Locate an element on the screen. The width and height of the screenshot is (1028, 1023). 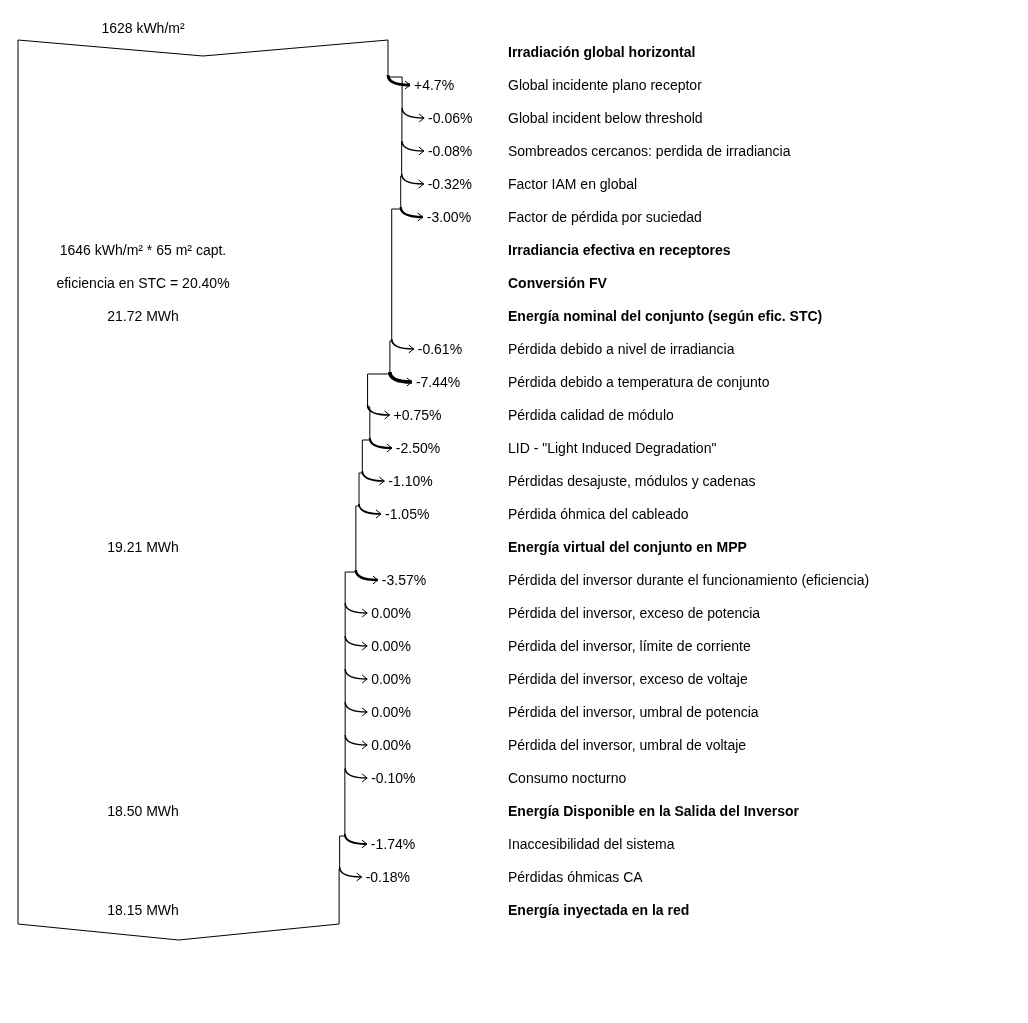
category-label: Pérdida del inversor, exceso de voltaje is located at coordinates (628, 678).